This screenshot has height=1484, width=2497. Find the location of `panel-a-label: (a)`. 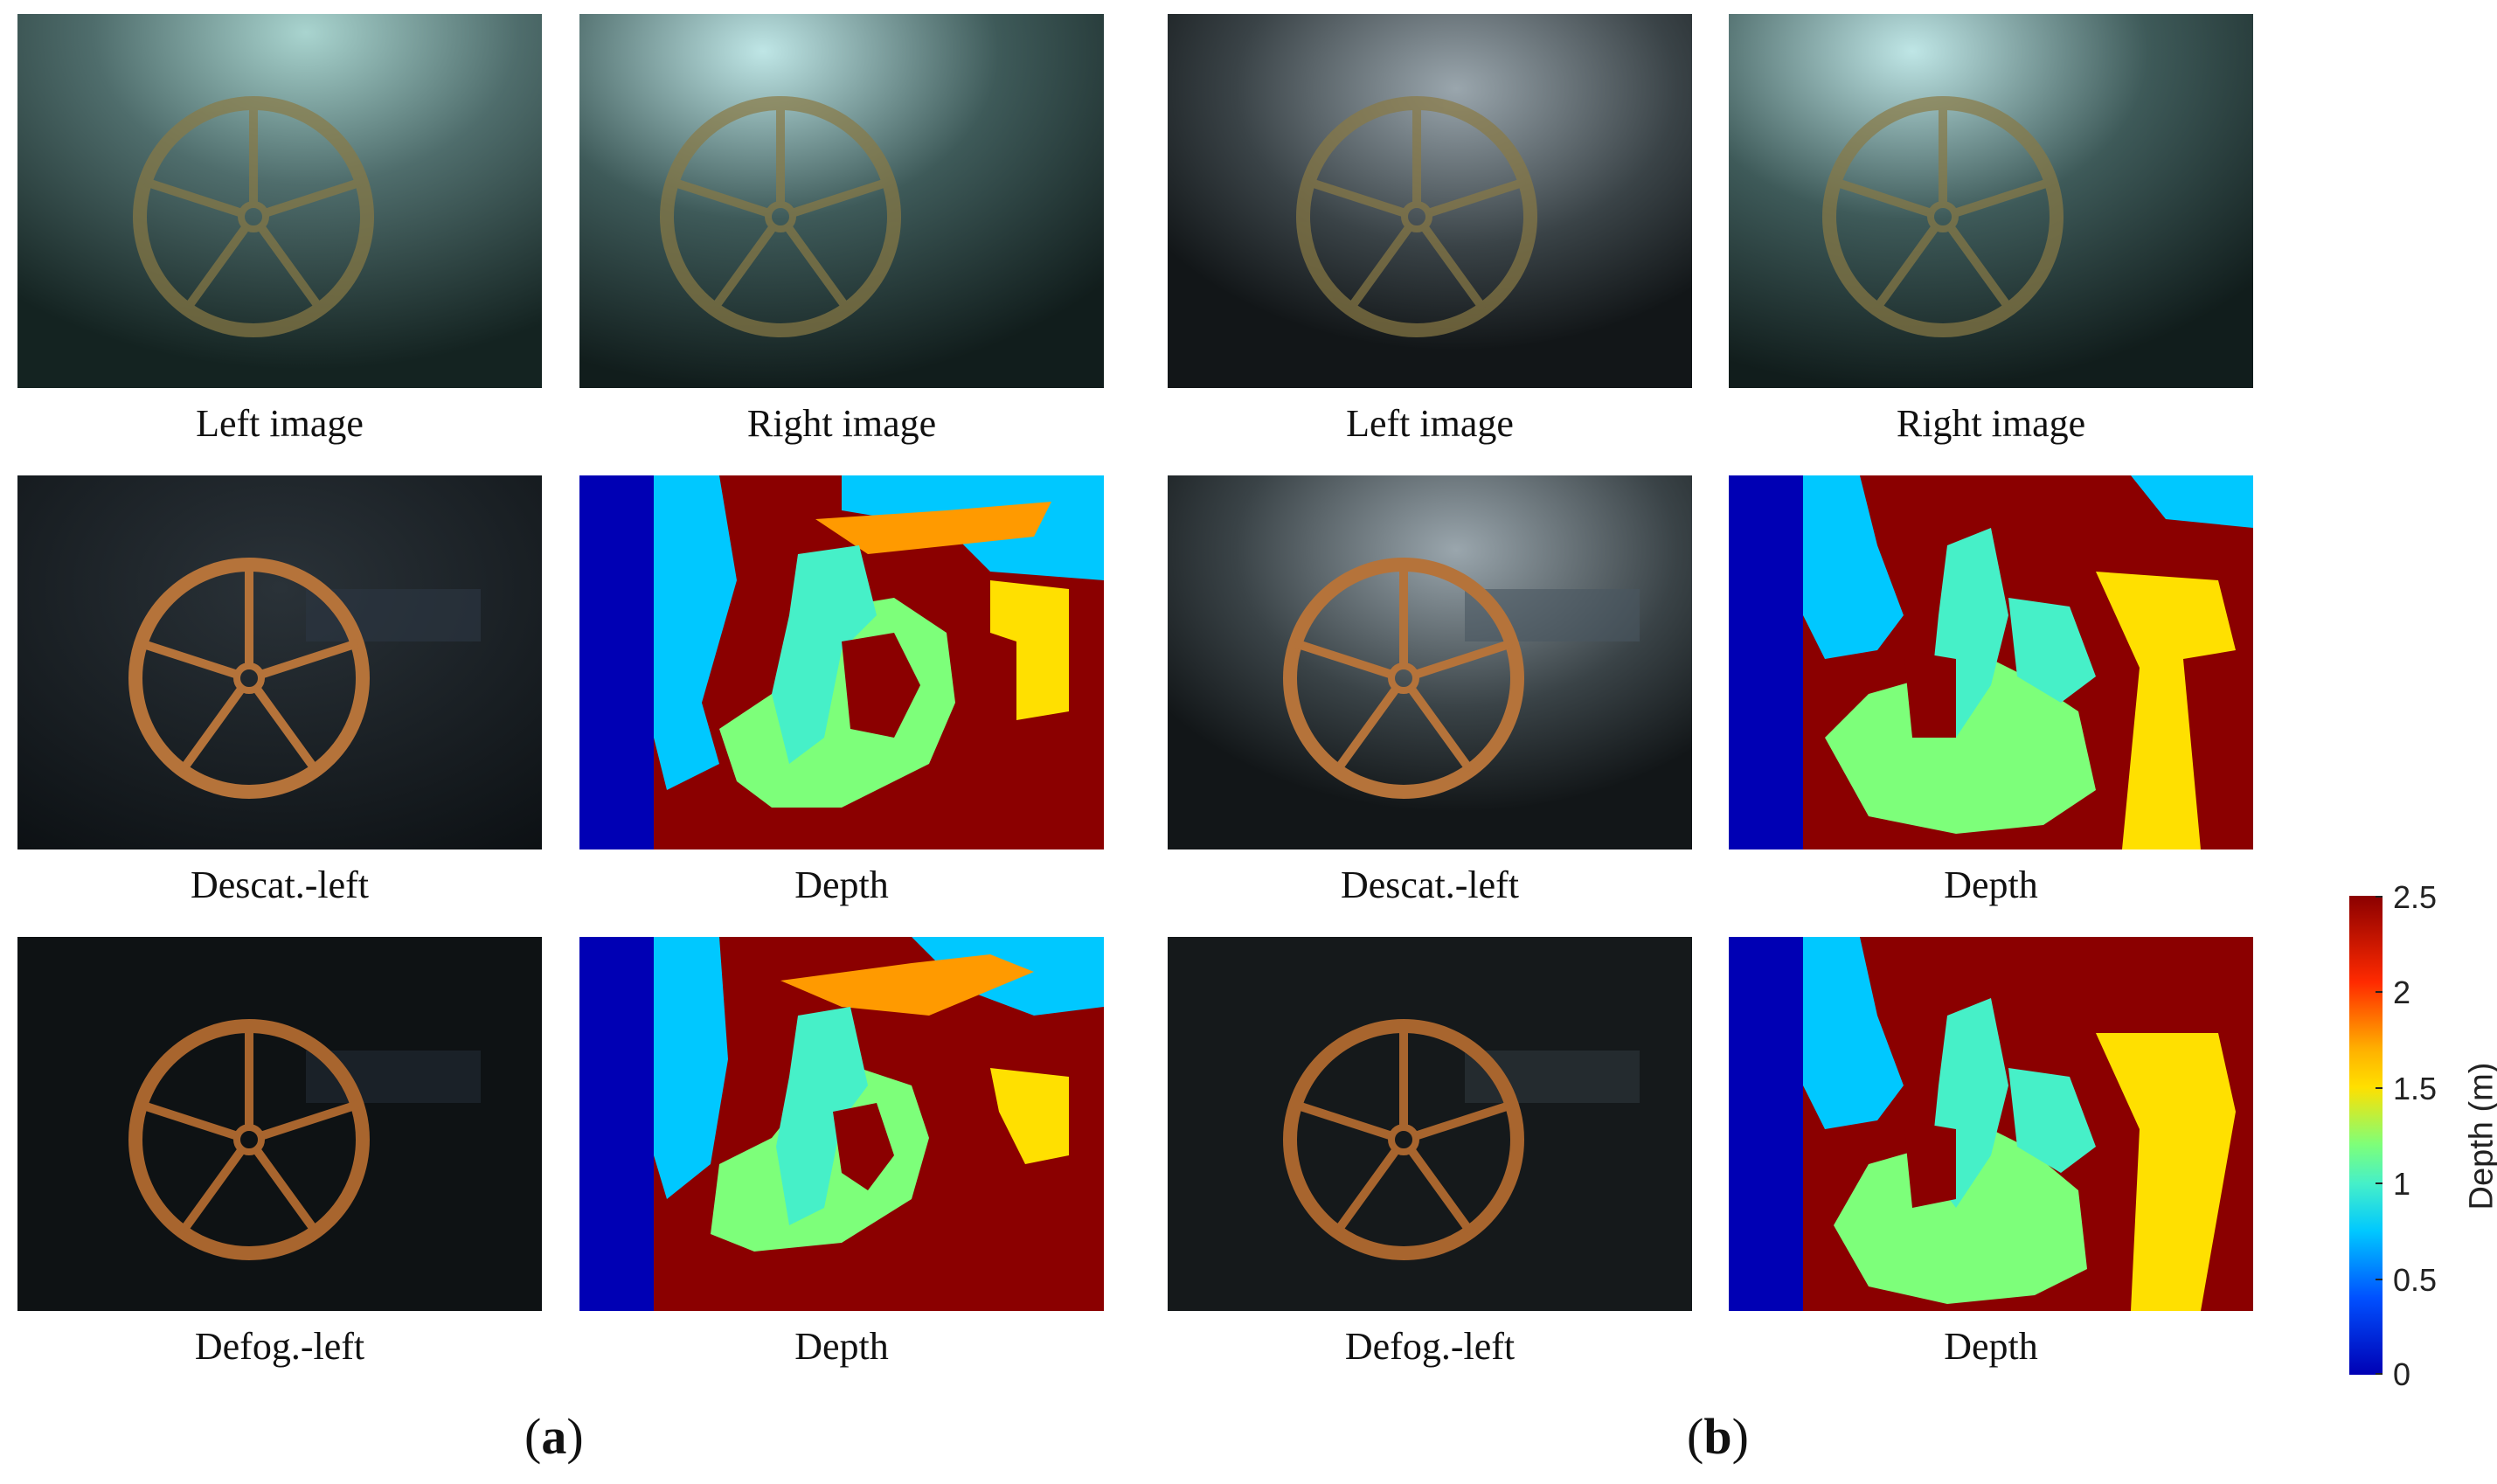

panel-a-label: (a) is located at coordinates (554, 1436).